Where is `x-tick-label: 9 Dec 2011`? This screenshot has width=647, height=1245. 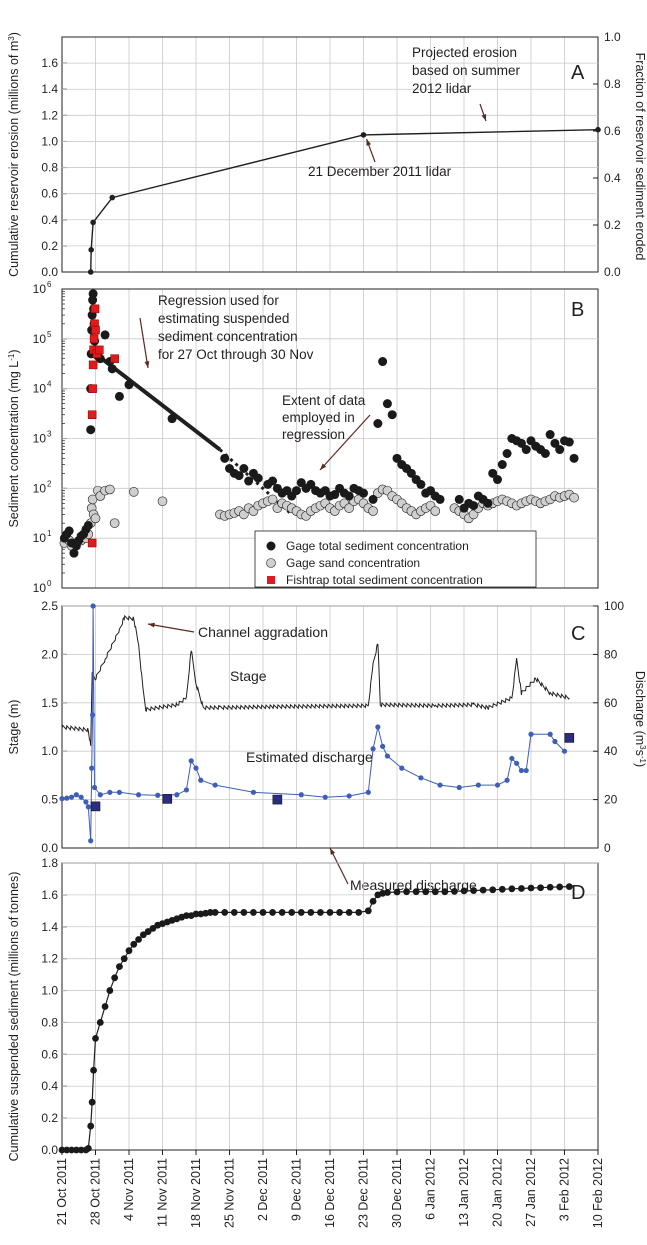 x-tick-label: 9 Dec 2011 is located at coordinates (297, 1189).